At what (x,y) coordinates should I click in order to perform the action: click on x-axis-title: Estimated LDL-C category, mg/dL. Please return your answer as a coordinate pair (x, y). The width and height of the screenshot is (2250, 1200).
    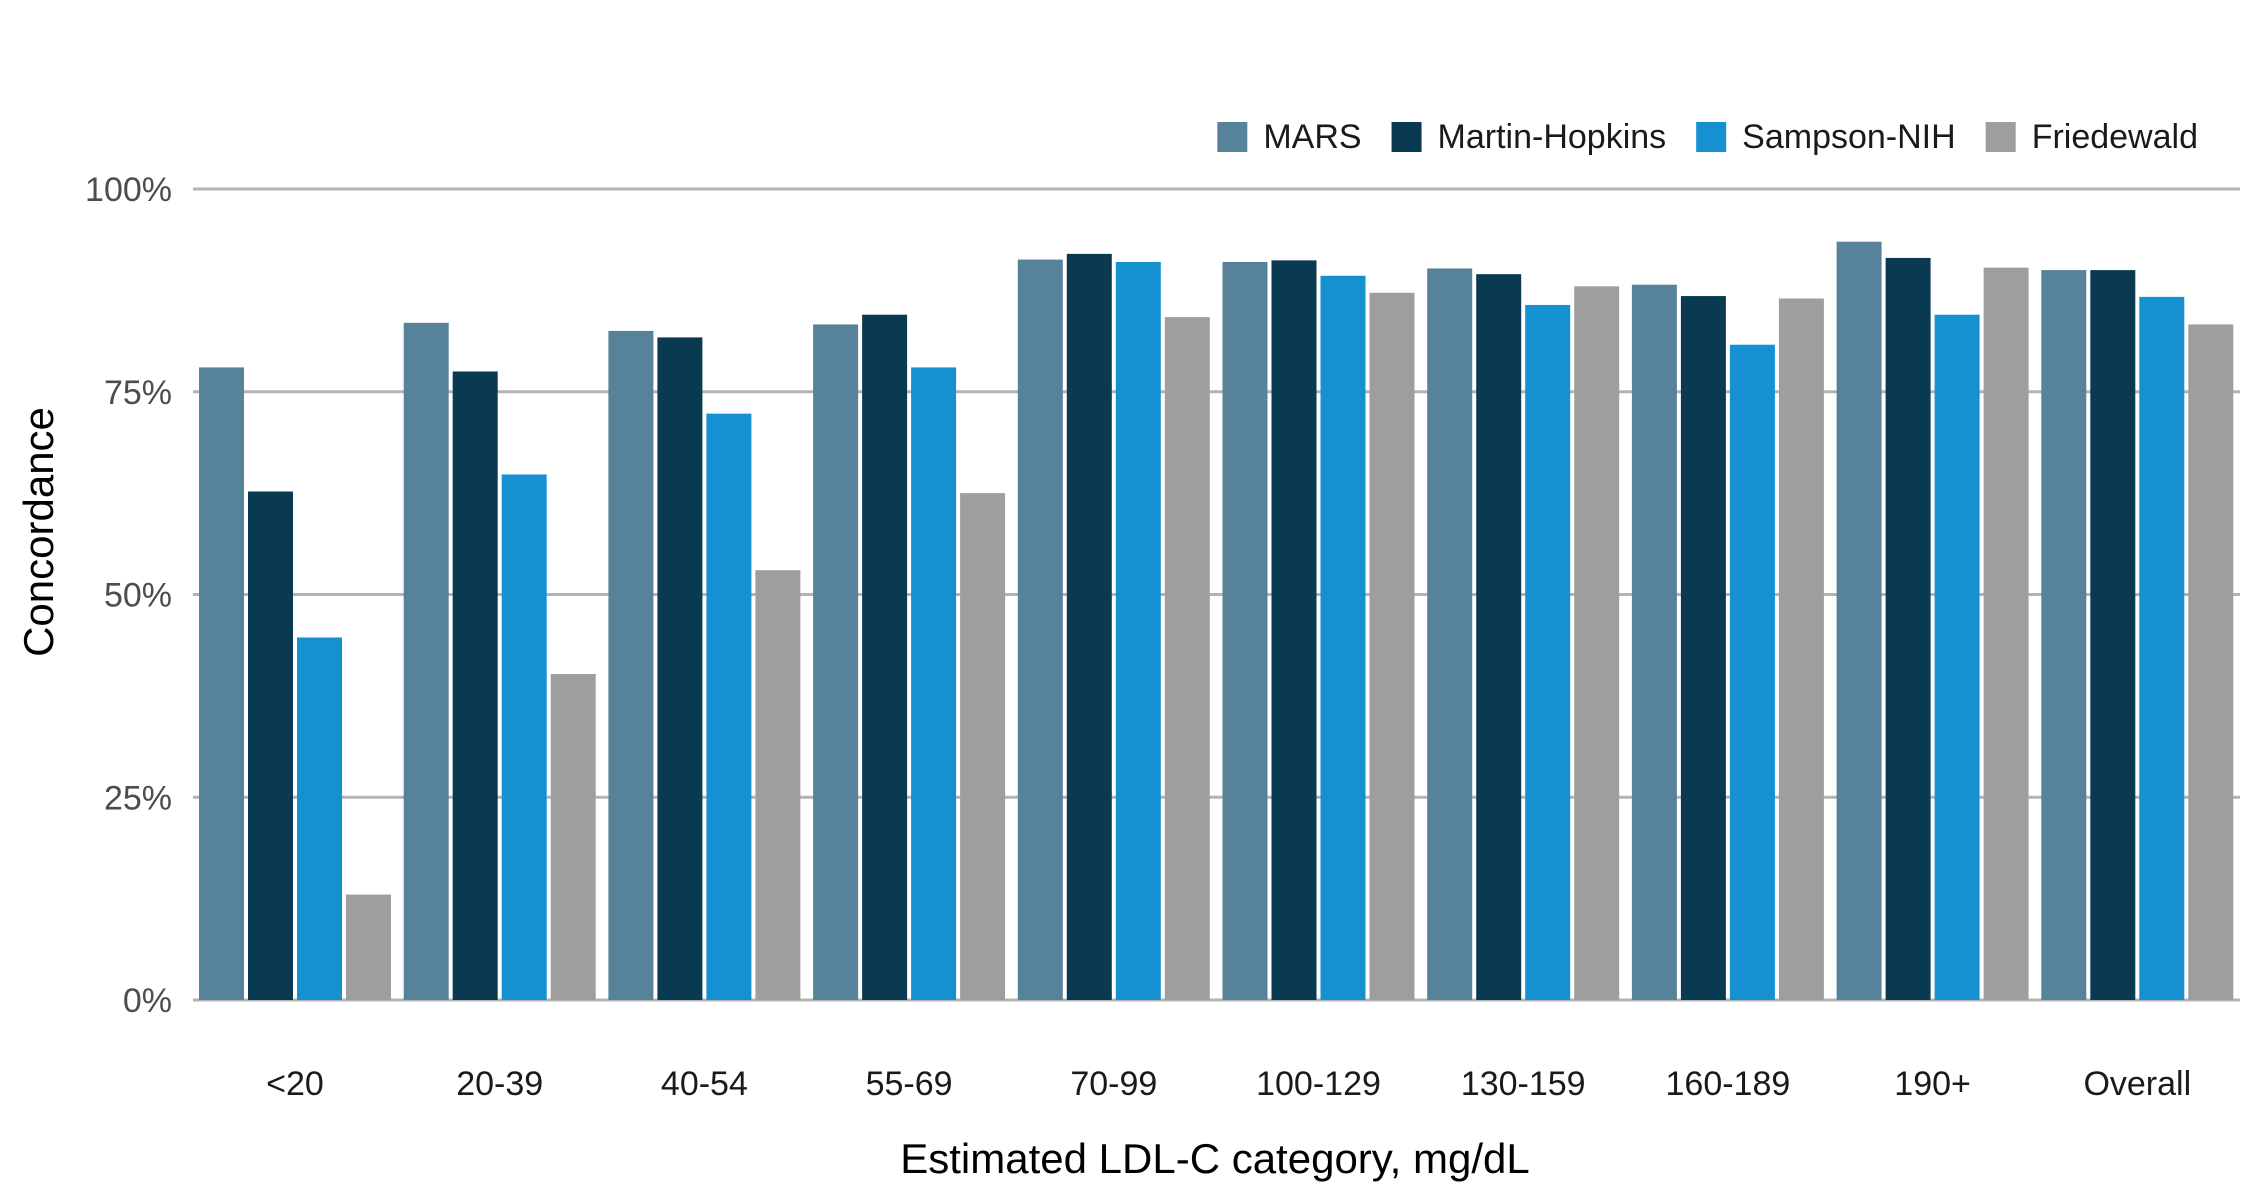
    Looking at the image, I should click on (1215, 1158).